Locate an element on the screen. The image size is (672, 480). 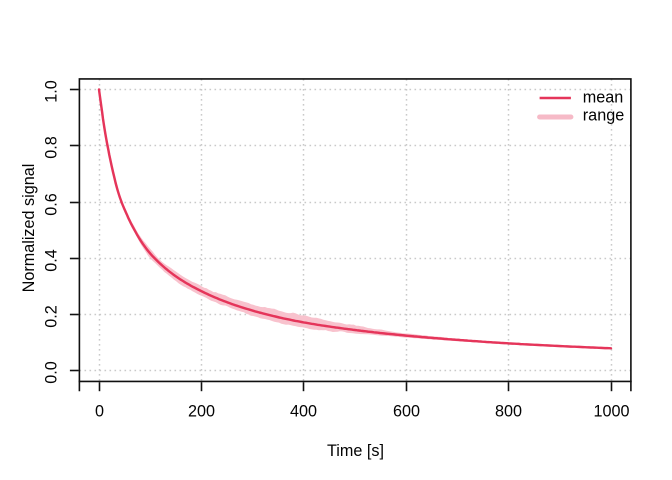
svg-text: 1.0 is located at coordinates (52, 91).